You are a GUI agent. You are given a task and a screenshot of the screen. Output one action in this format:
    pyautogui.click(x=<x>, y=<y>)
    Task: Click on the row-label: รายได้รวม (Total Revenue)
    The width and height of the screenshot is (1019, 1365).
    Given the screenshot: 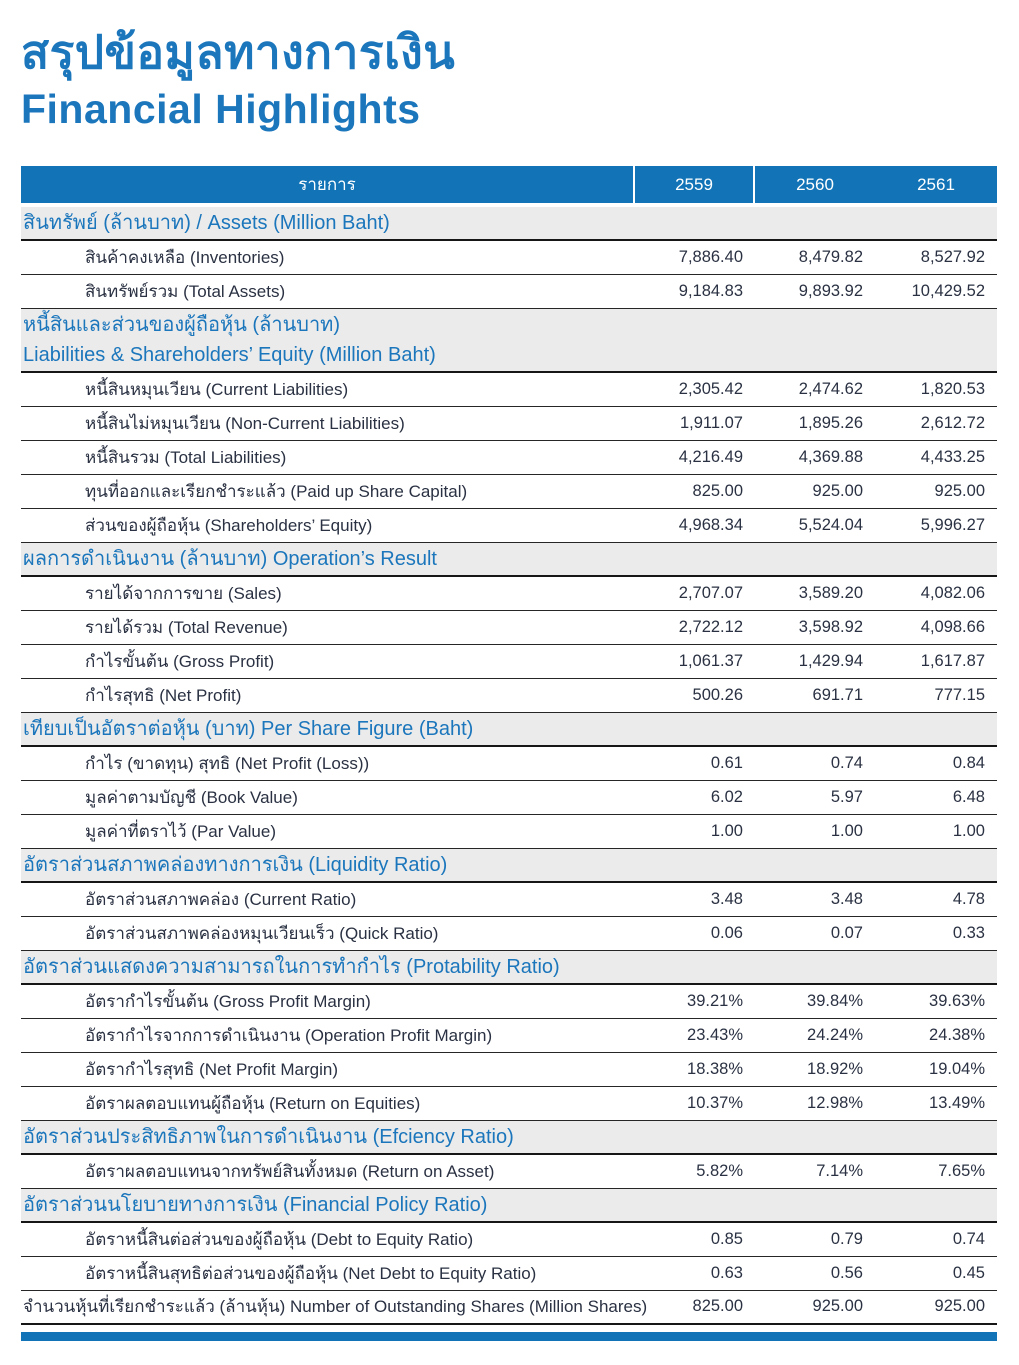 What is the action you would take?
    pyautogui.click(x=186, y=627)
    